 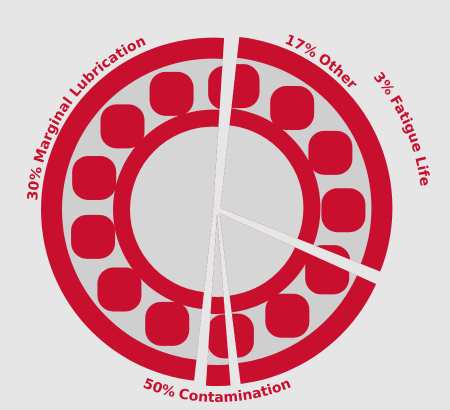 I want to click on ball-track, so click(x=295, y=289).